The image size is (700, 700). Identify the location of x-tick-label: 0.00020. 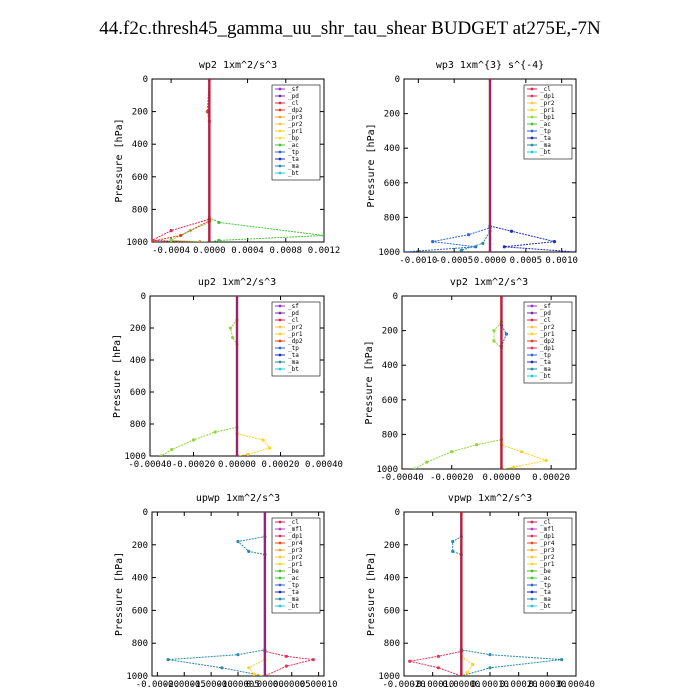
(519, 685).